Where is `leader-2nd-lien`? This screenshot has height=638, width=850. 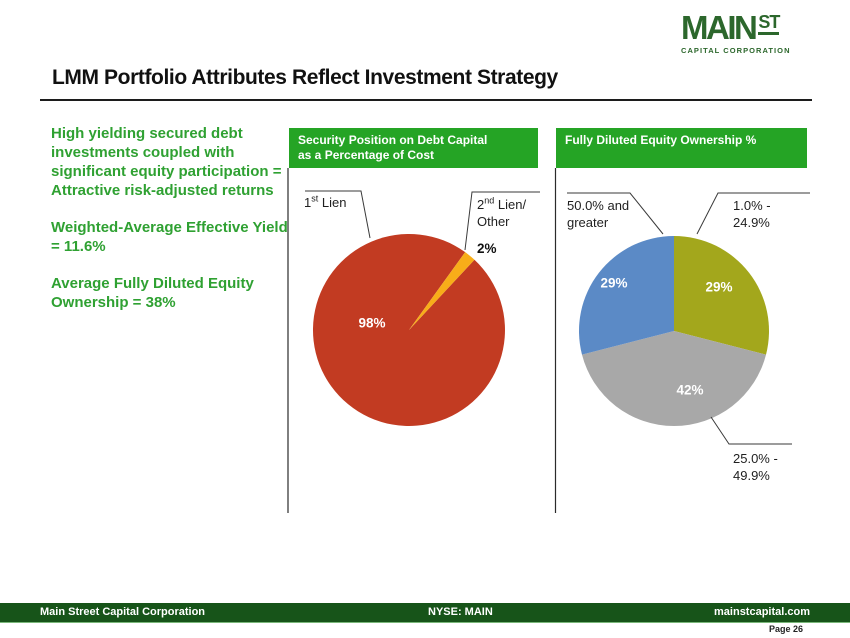 leader-2nd-lien is located at coordinates (502, 221).